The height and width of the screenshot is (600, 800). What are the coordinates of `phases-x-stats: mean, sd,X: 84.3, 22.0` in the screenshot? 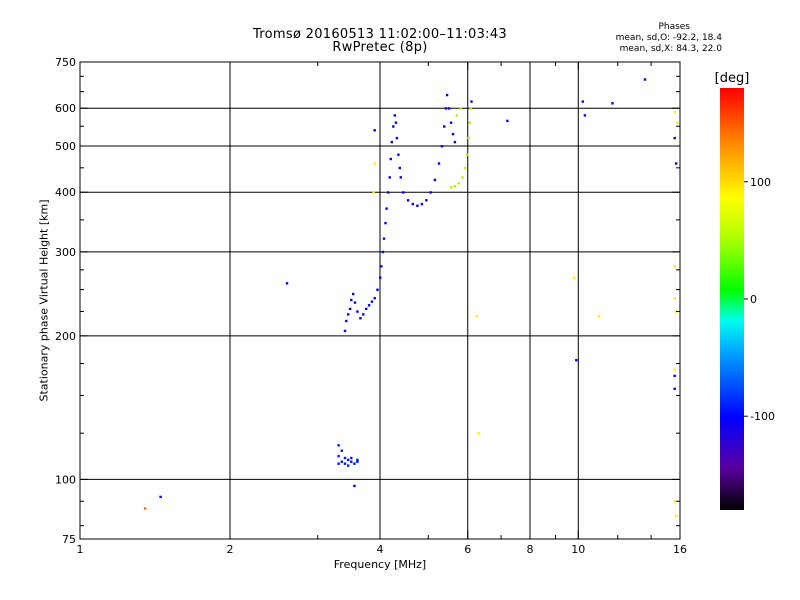 It's located at (670, 49).